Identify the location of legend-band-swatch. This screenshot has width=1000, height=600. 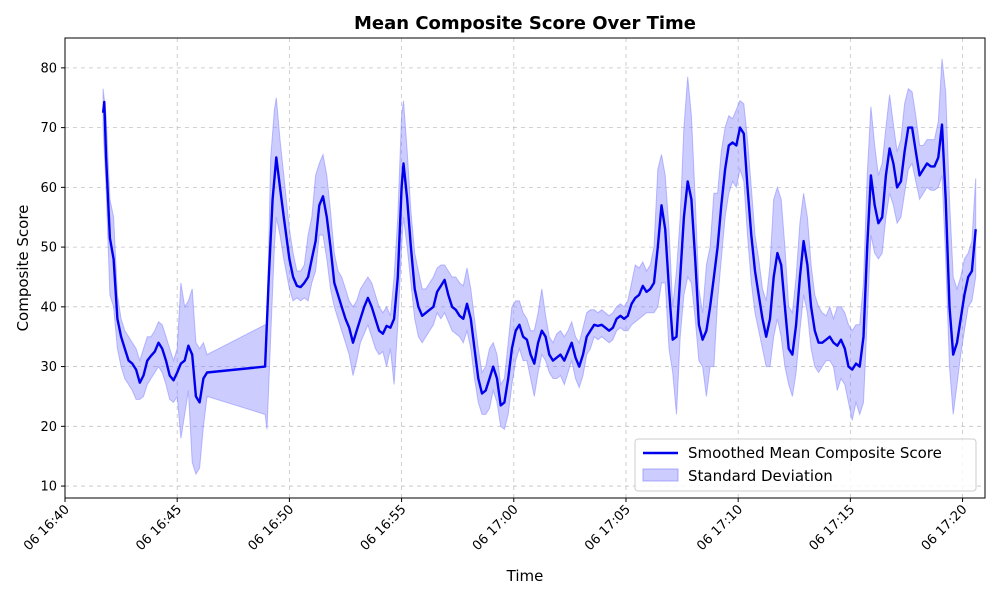
(660, 475).